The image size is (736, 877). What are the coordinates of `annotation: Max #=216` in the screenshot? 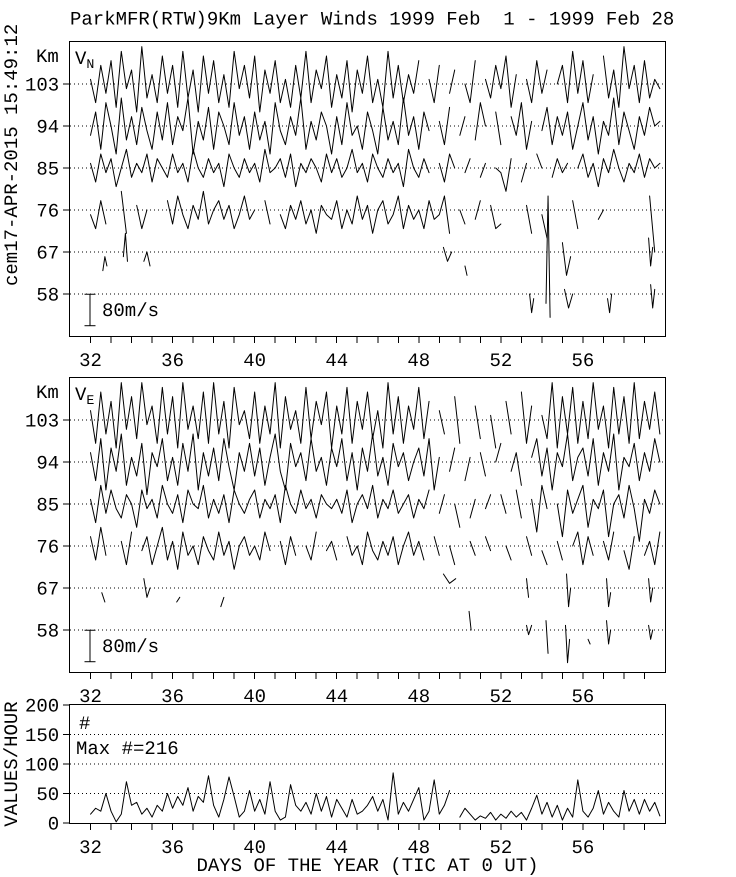 It's located at (127, 749).